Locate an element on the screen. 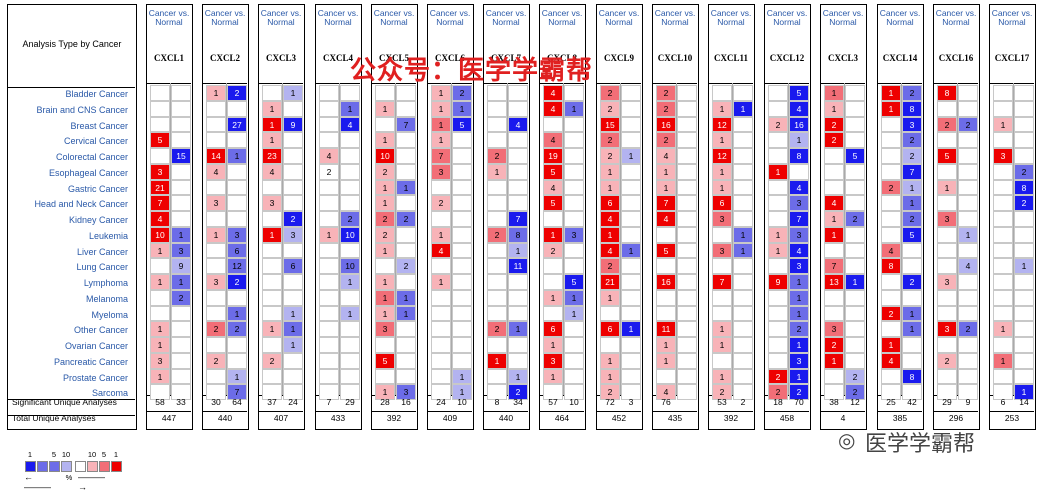  up-regulation-cell: 9 is located at coordinates (778, 282).